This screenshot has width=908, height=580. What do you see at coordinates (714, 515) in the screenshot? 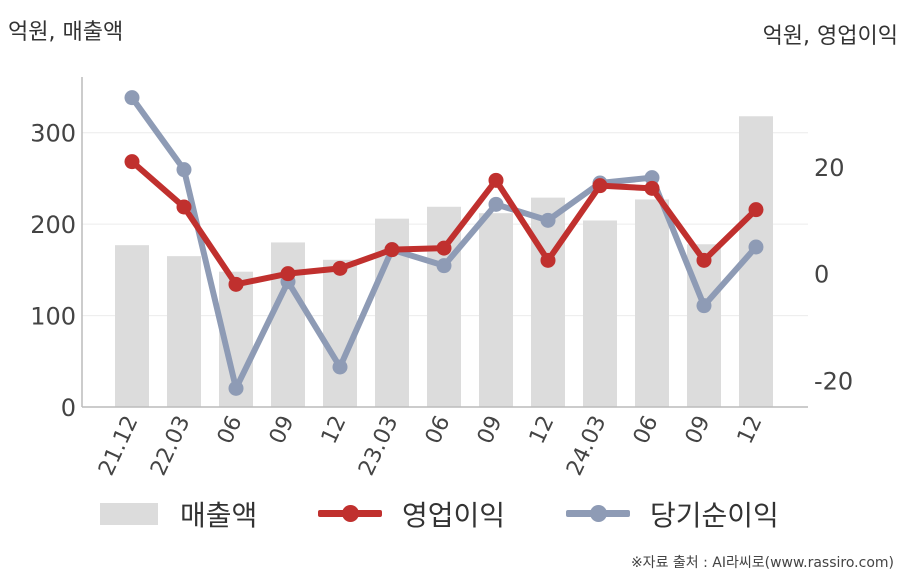
I see `legend-label-net: 당기순이익` at bounding box center [714, 515].